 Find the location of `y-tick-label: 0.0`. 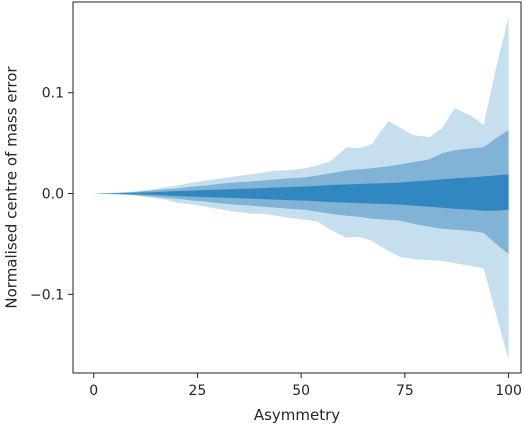

y-tick-label: 0.0 is located at coordinates (53, 195).